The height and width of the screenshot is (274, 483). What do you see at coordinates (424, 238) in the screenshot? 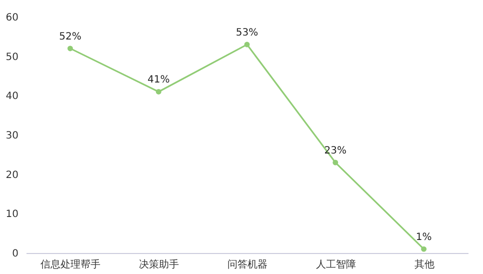
I see `data-label: 1%` at bounding box center [424, 238].